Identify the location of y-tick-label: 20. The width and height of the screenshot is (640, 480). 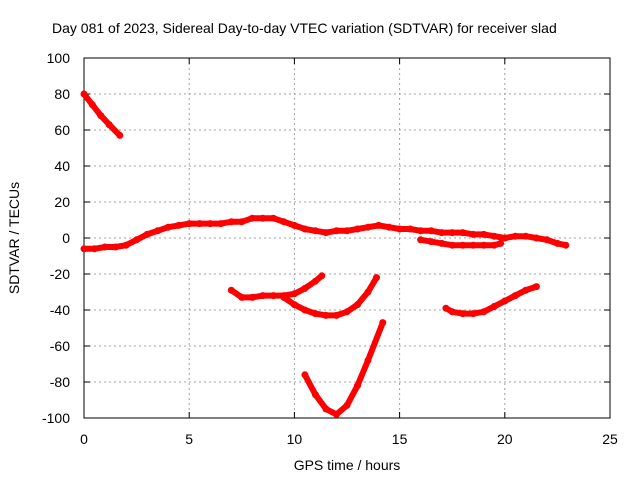
(62, 202).